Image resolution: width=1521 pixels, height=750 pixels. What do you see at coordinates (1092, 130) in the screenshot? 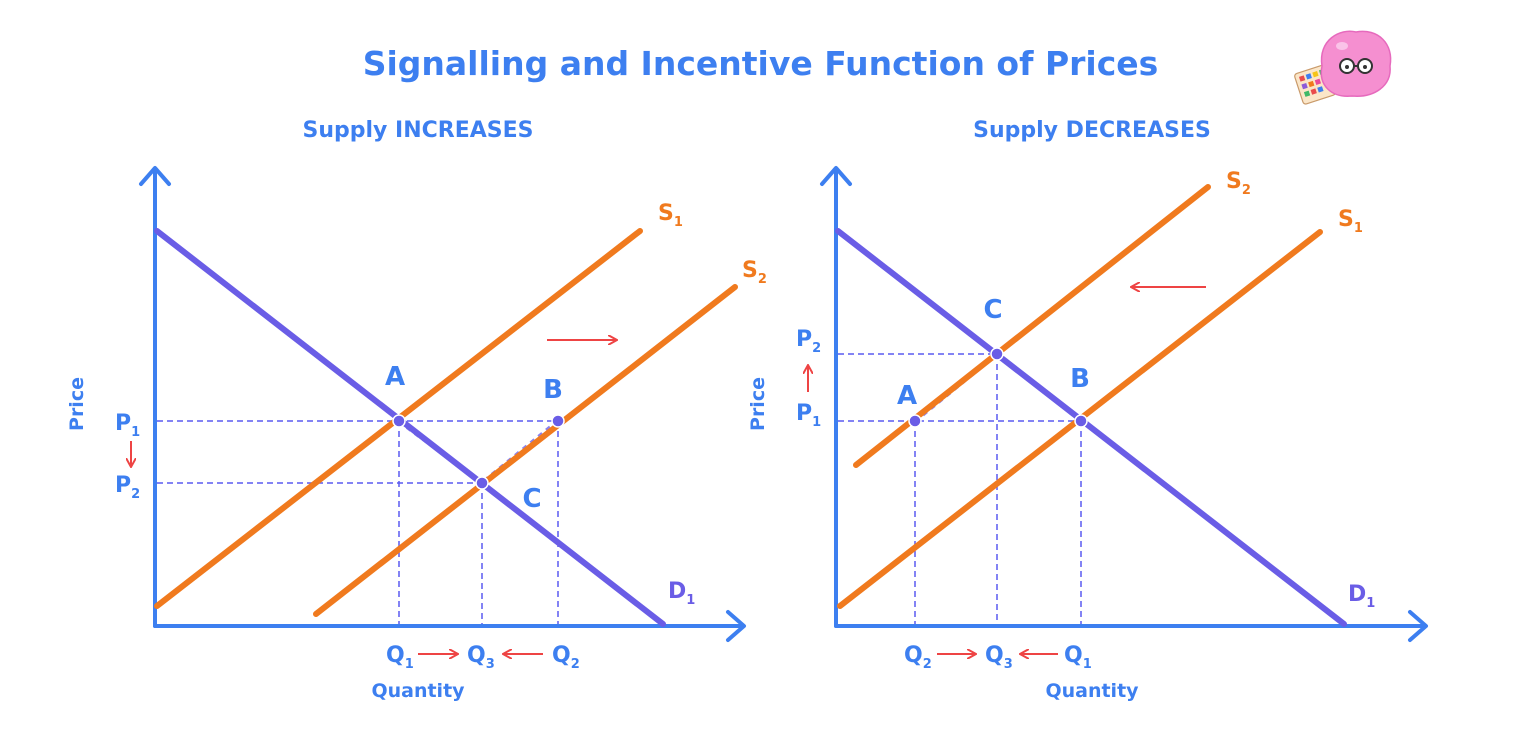
I see `panel-subtitle: Supply DECREASES` at bounding box center [1092, 130].